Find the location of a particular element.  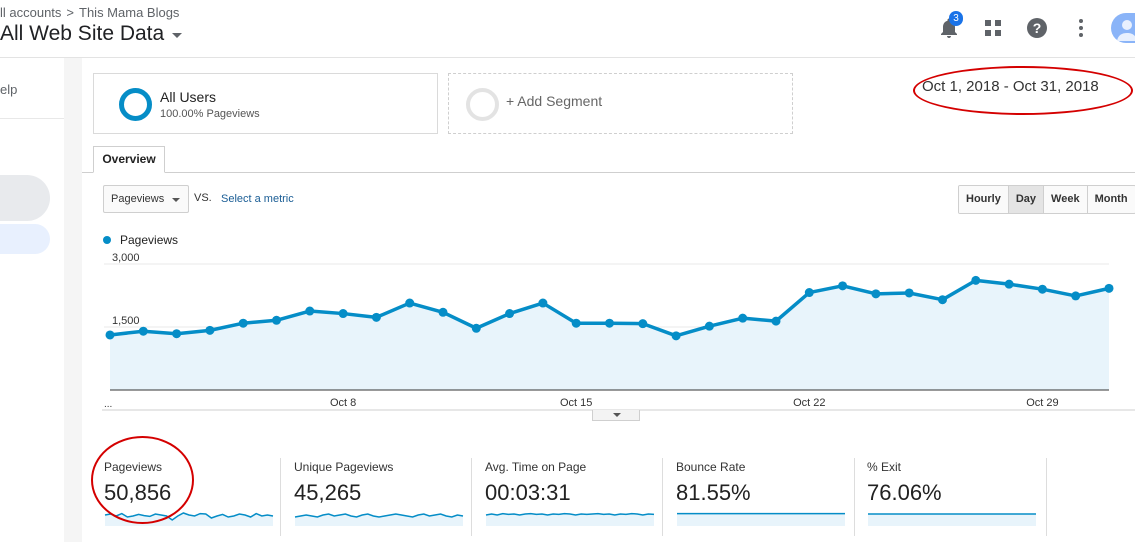

bell-icon: 3 is located at coordinates (949, 27).